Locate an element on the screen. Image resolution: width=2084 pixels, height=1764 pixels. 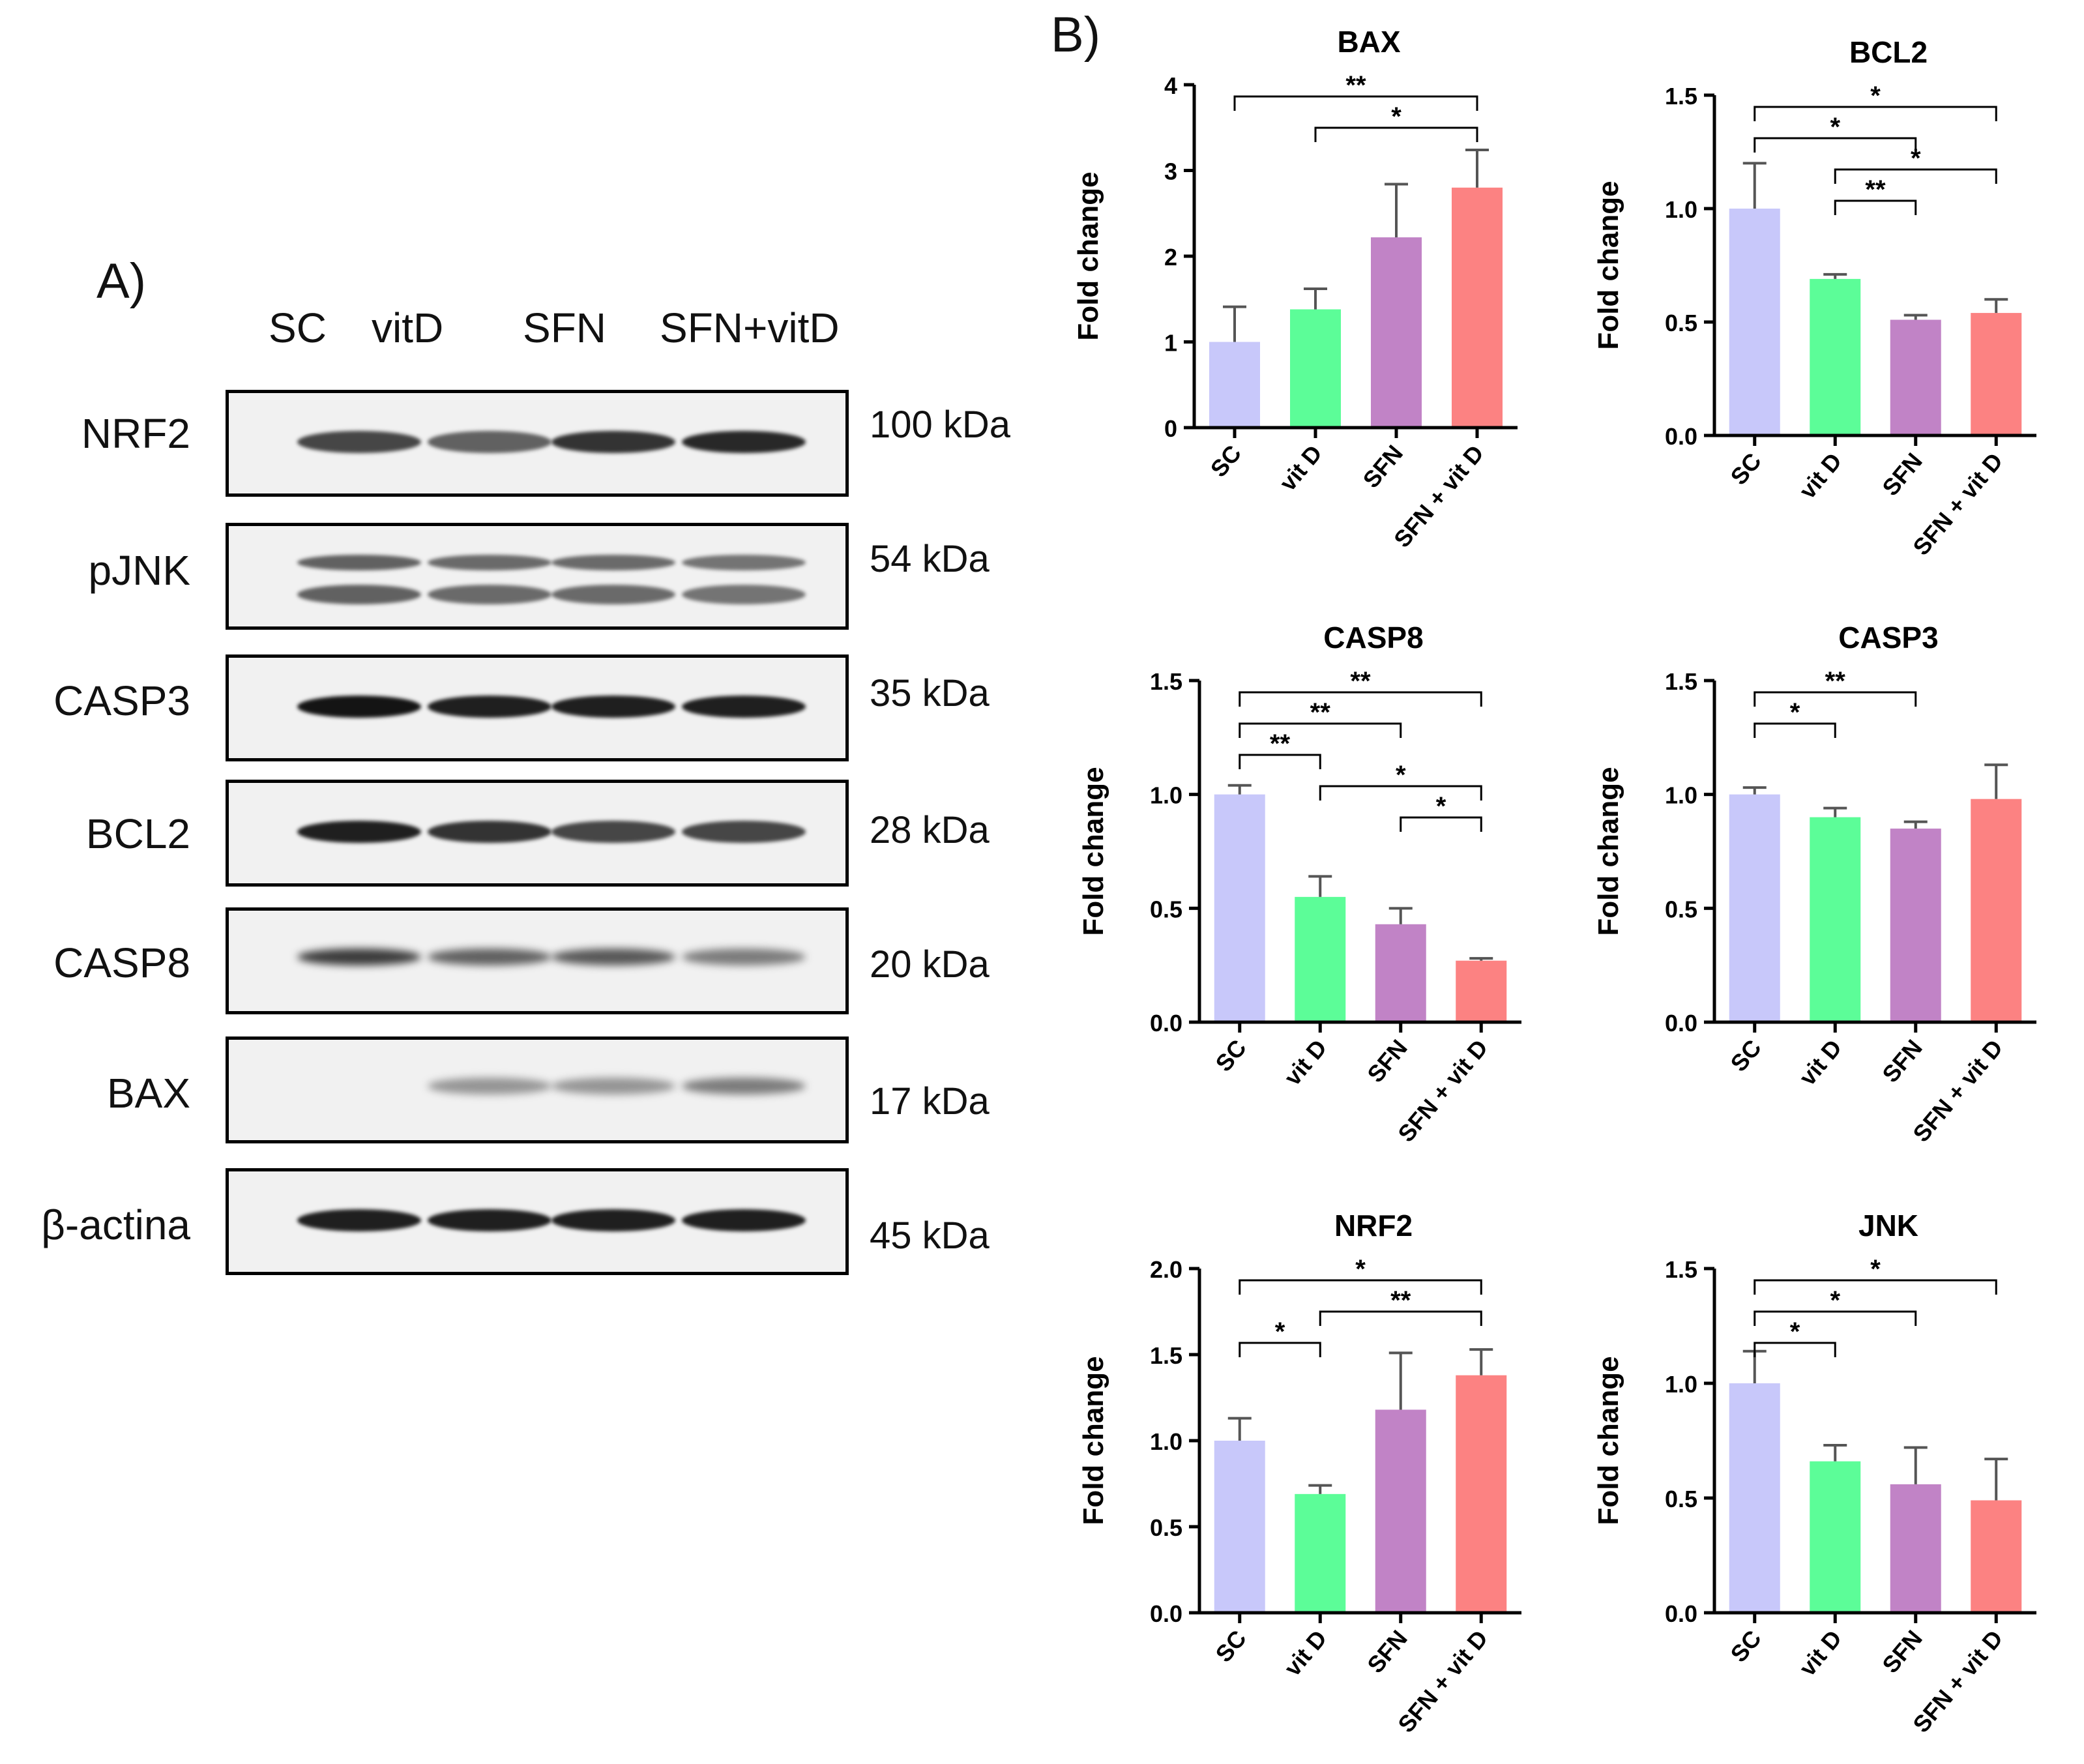
y-tick-label: 1 is located at coordinates (1170, 343).